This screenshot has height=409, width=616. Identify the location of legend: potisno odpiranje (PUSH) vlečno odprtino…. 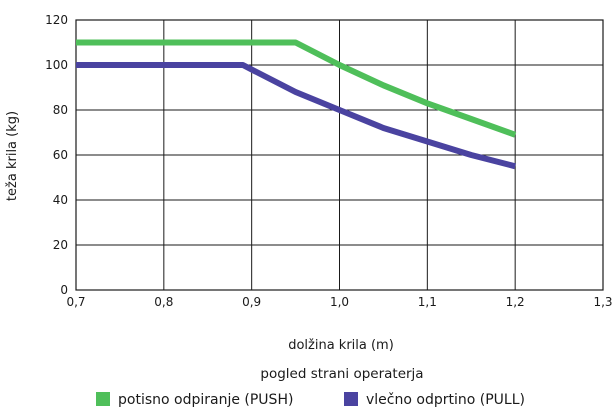
(310, 400).